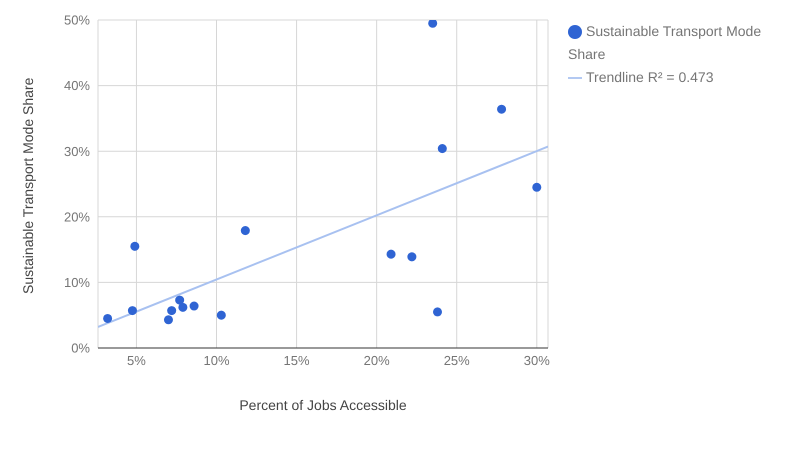 The image size is (798, 450). What do you see at coordinates (665, 42) in the screenshot?
I see `legend-label: Sustainable Transport Mode Share` at bounding box center [665, 42].